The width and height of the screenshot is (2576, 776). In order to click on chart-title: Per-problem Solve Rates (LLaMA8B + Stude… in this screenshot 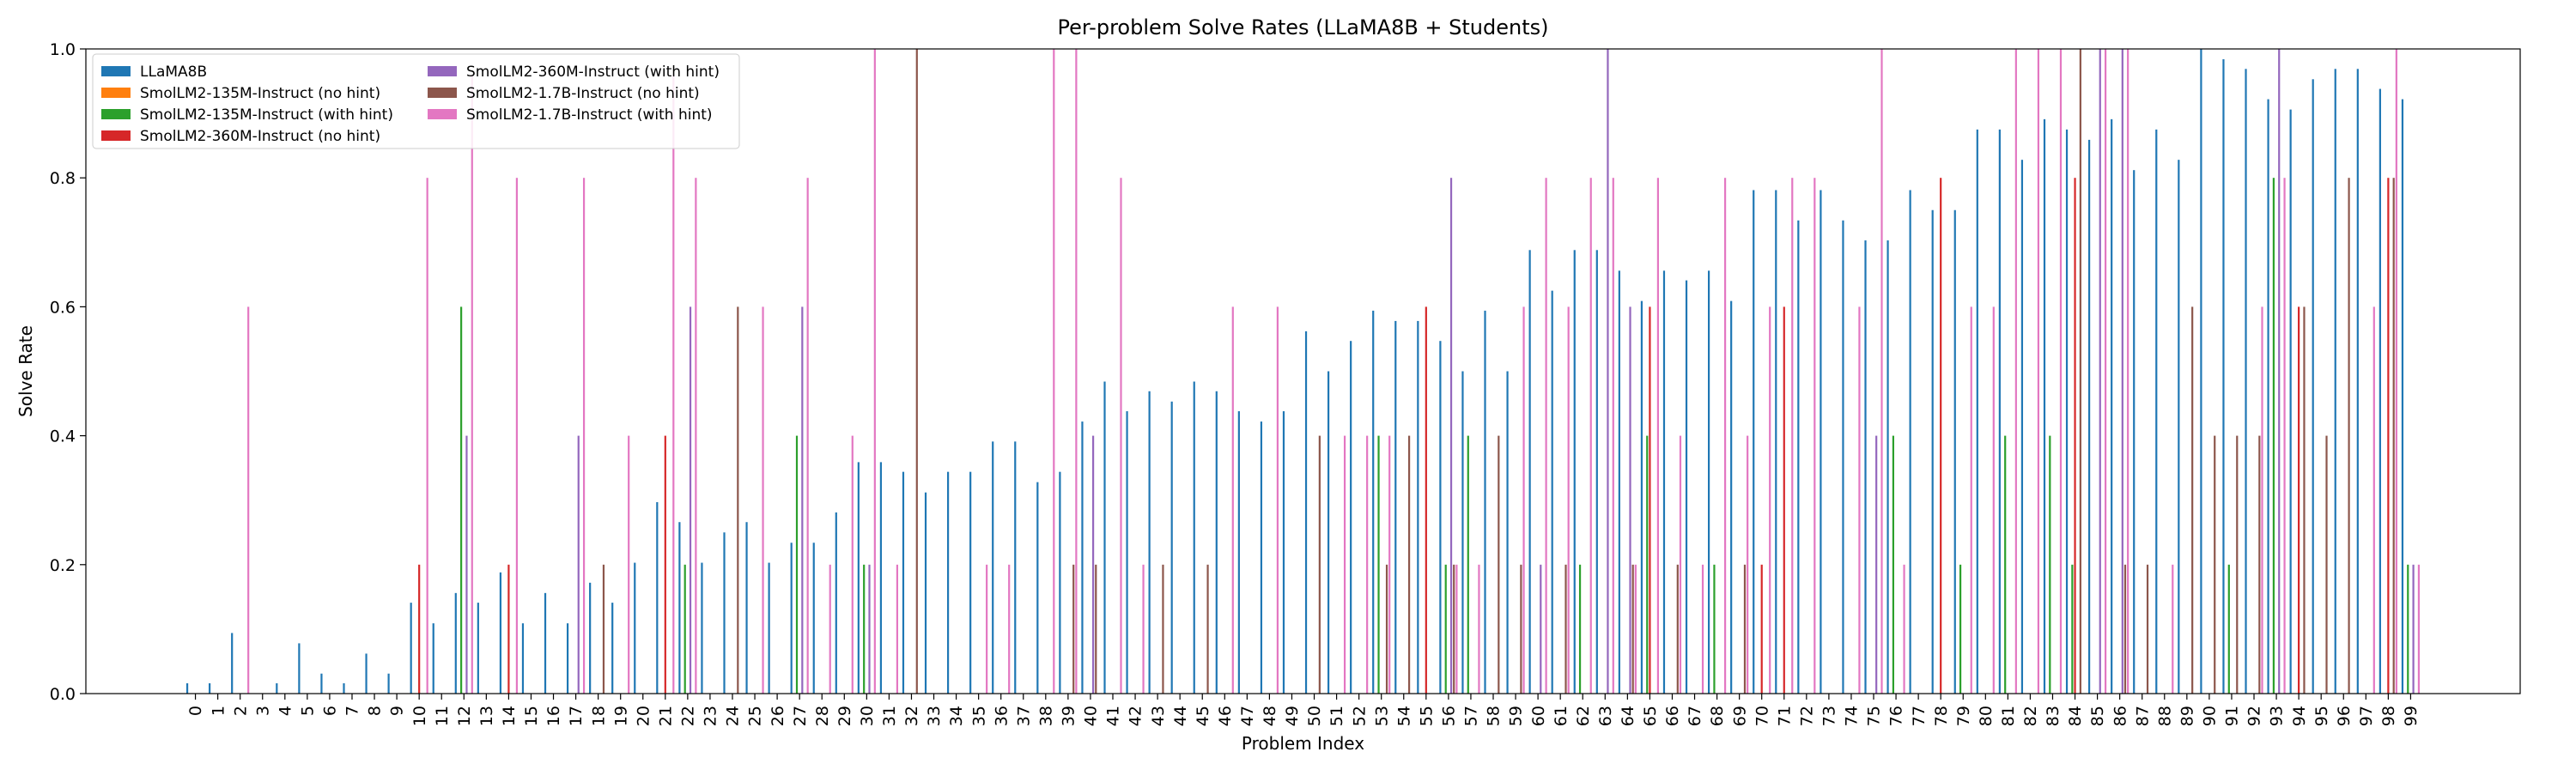, I will do `click(1302, 27)`.